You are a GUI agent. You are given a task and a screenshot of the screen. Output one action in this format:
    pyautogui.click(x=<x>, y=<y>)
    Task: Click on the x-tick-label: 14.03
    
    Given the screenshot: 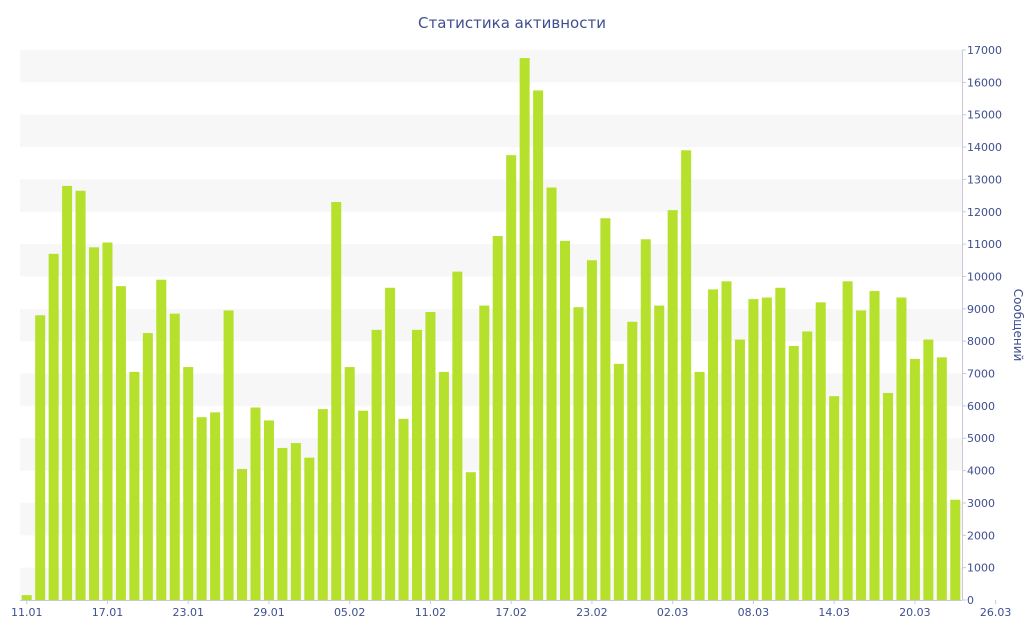 What is the action you would take?
    pyautogui.click(x=834, y=612)
    